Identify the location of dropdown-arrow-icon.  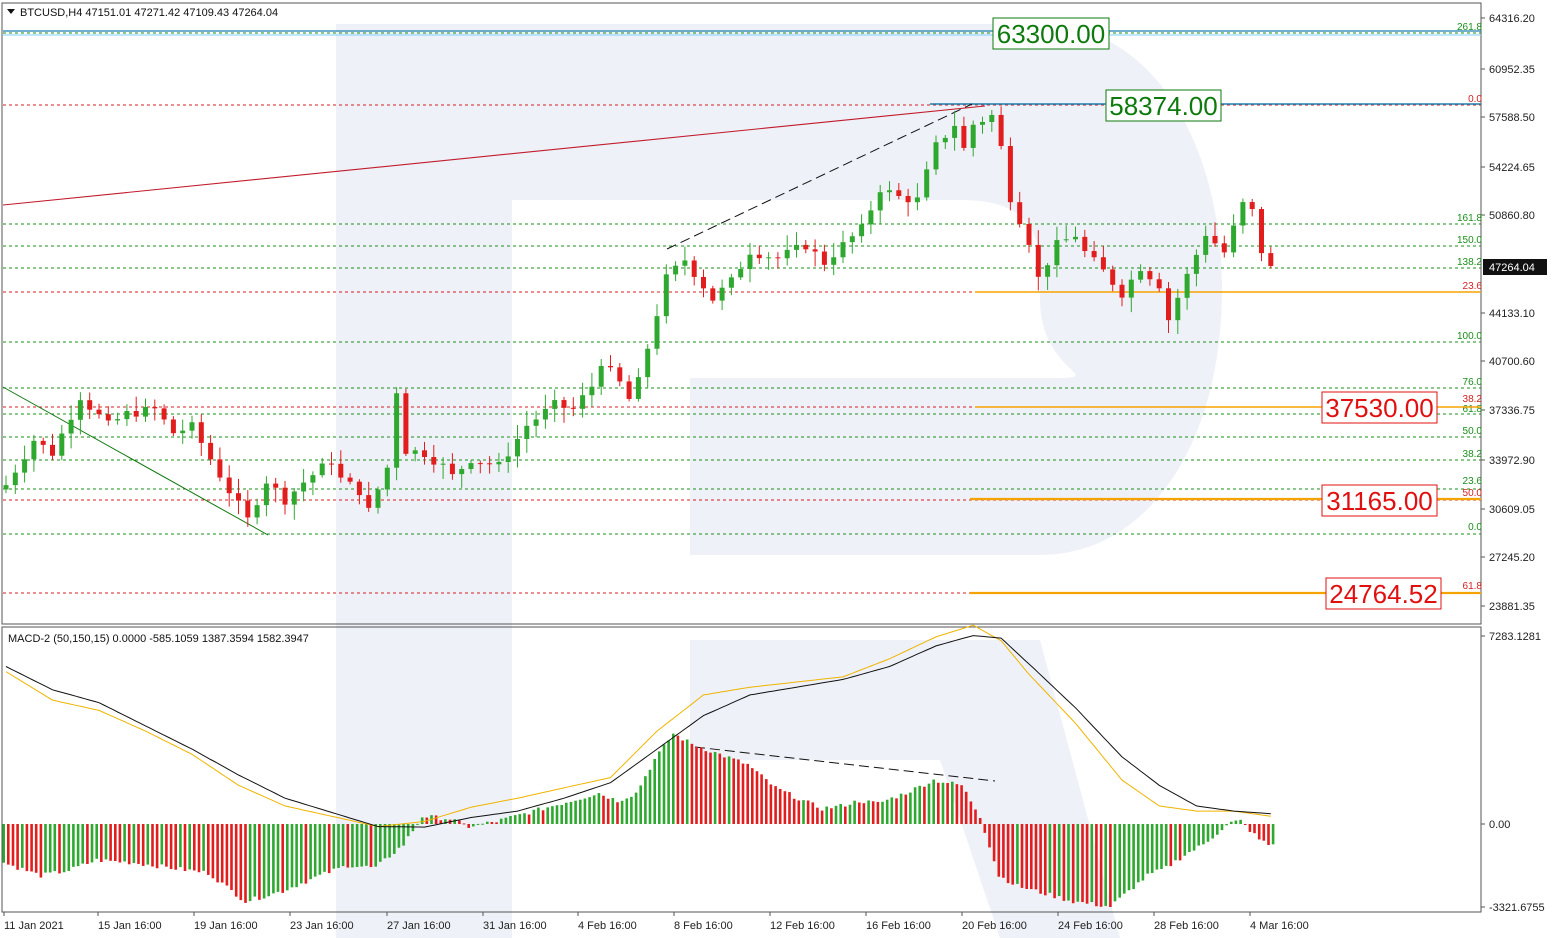
(11, 11).